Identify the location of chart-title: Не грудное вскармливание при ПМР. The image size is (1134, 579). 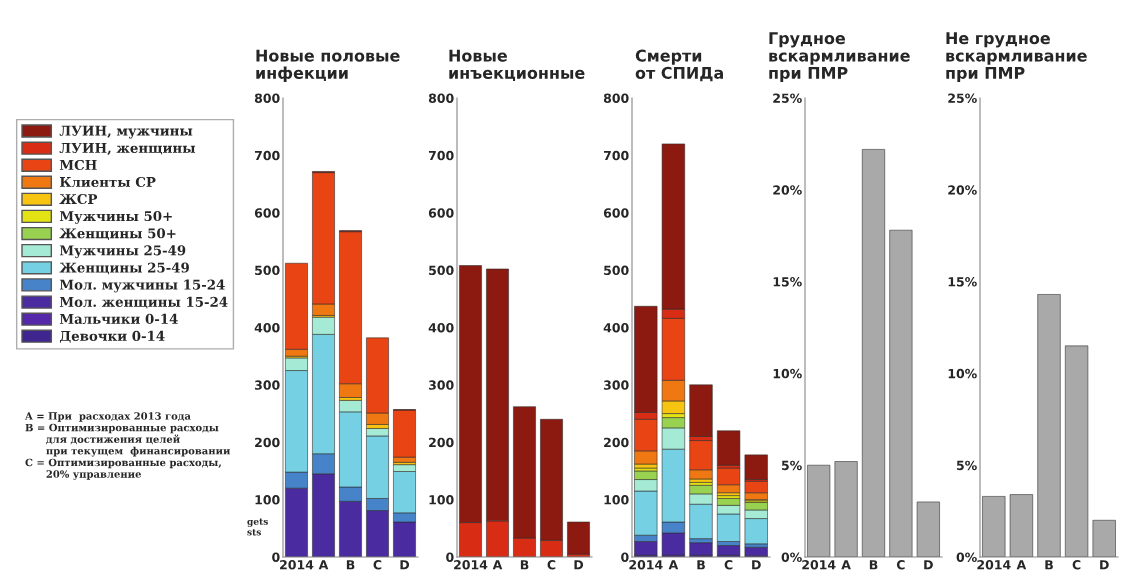
(1016, 57).